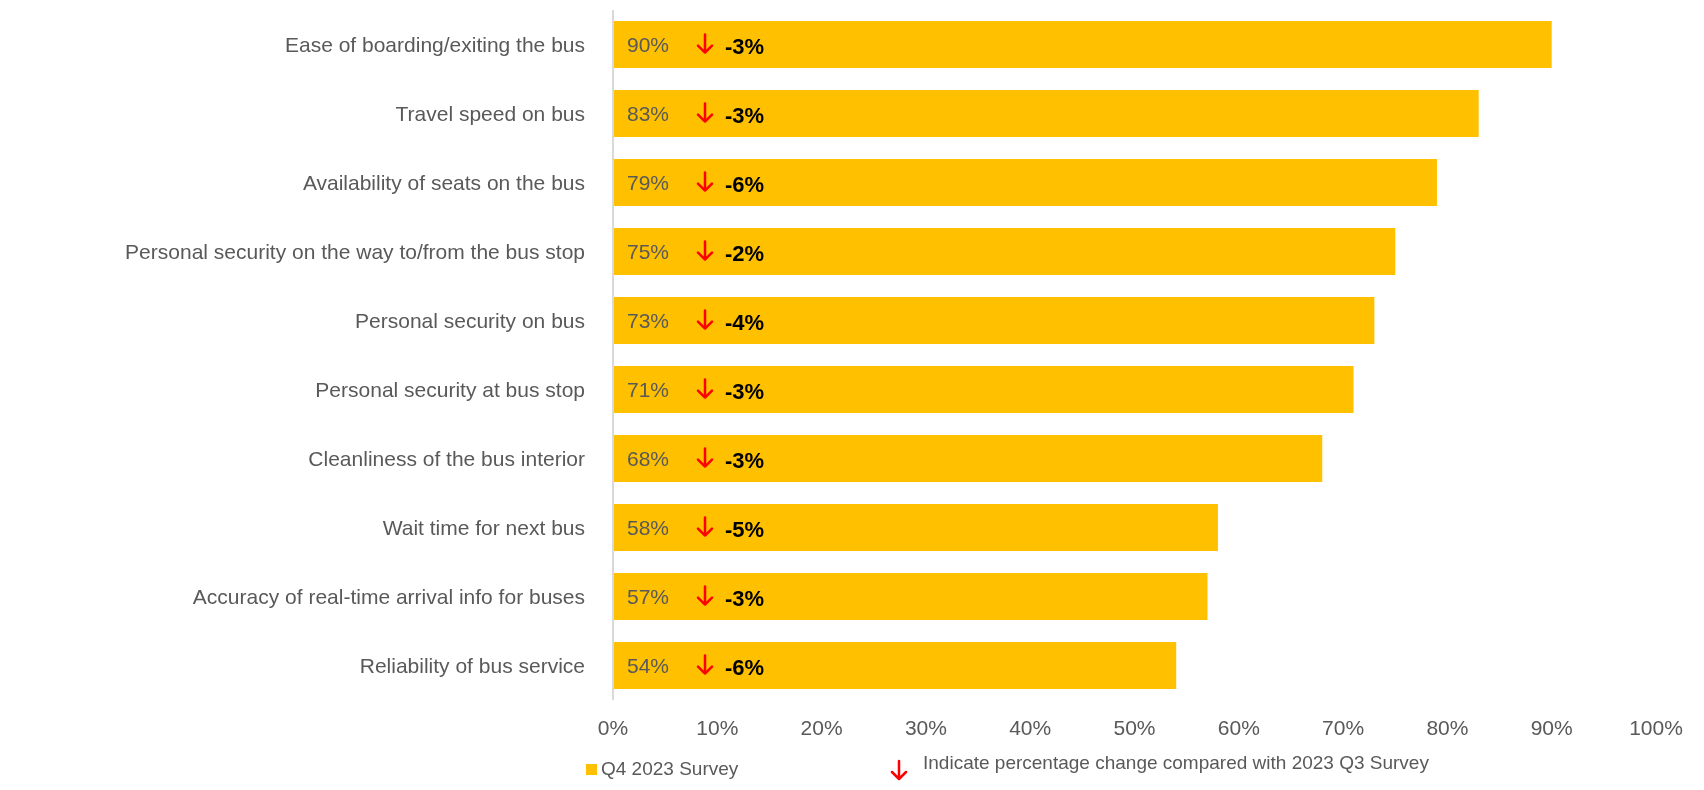 This screenshot has height=790, width=1704. What do you see at coordinates (745, 254) in the screenshot?
I see `annotation: -2%` at bounding box center [745, 254].